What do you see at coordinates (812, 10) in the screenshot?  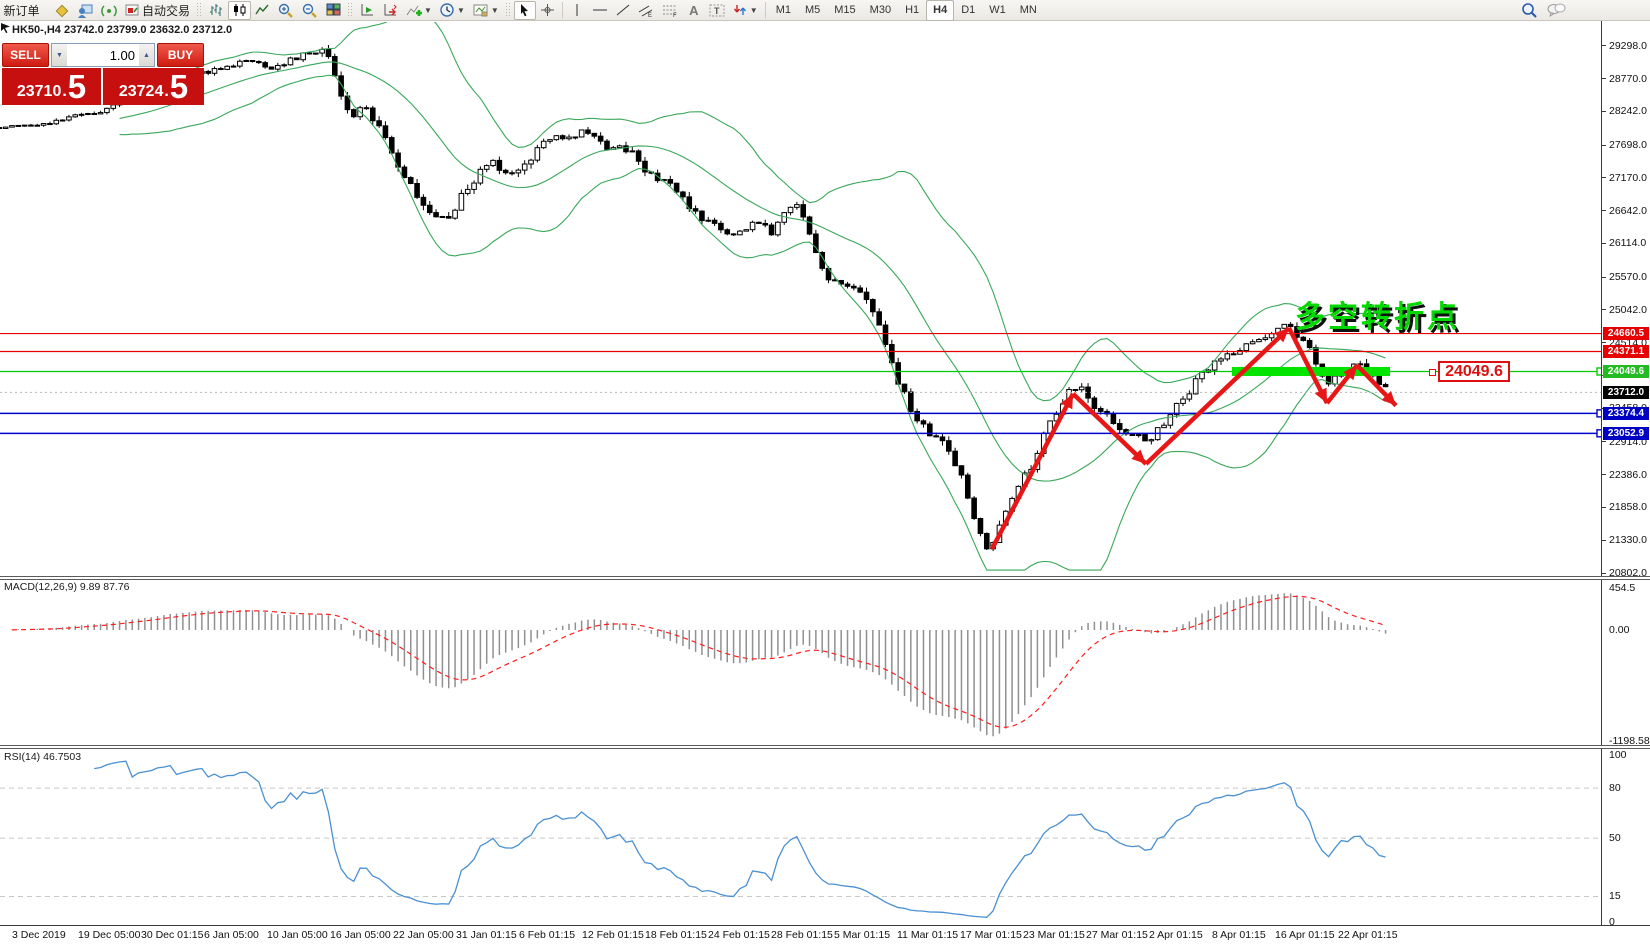 I see `timeframe-button-M5: M5` at bounding box center [812, 10].